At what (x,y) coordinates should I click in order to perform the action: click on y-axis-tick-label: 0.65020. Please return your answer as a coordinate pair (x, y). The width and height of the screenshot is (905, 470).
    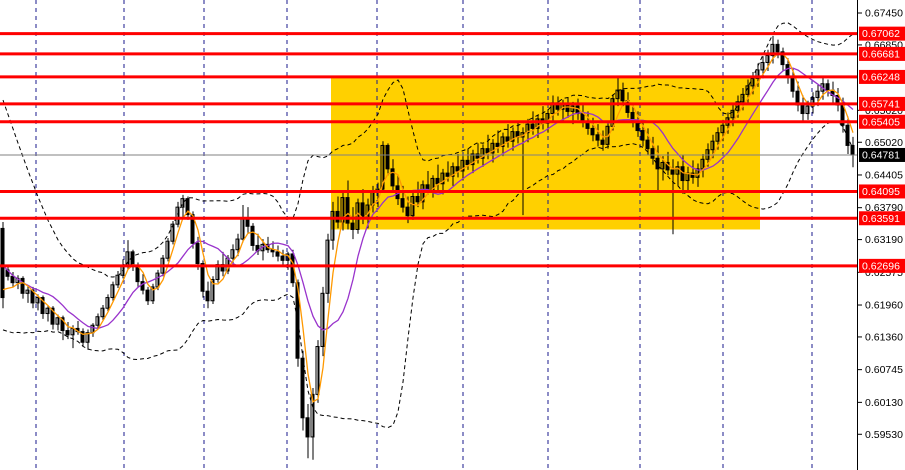
    Looking at the image, I should click on (884, 143).